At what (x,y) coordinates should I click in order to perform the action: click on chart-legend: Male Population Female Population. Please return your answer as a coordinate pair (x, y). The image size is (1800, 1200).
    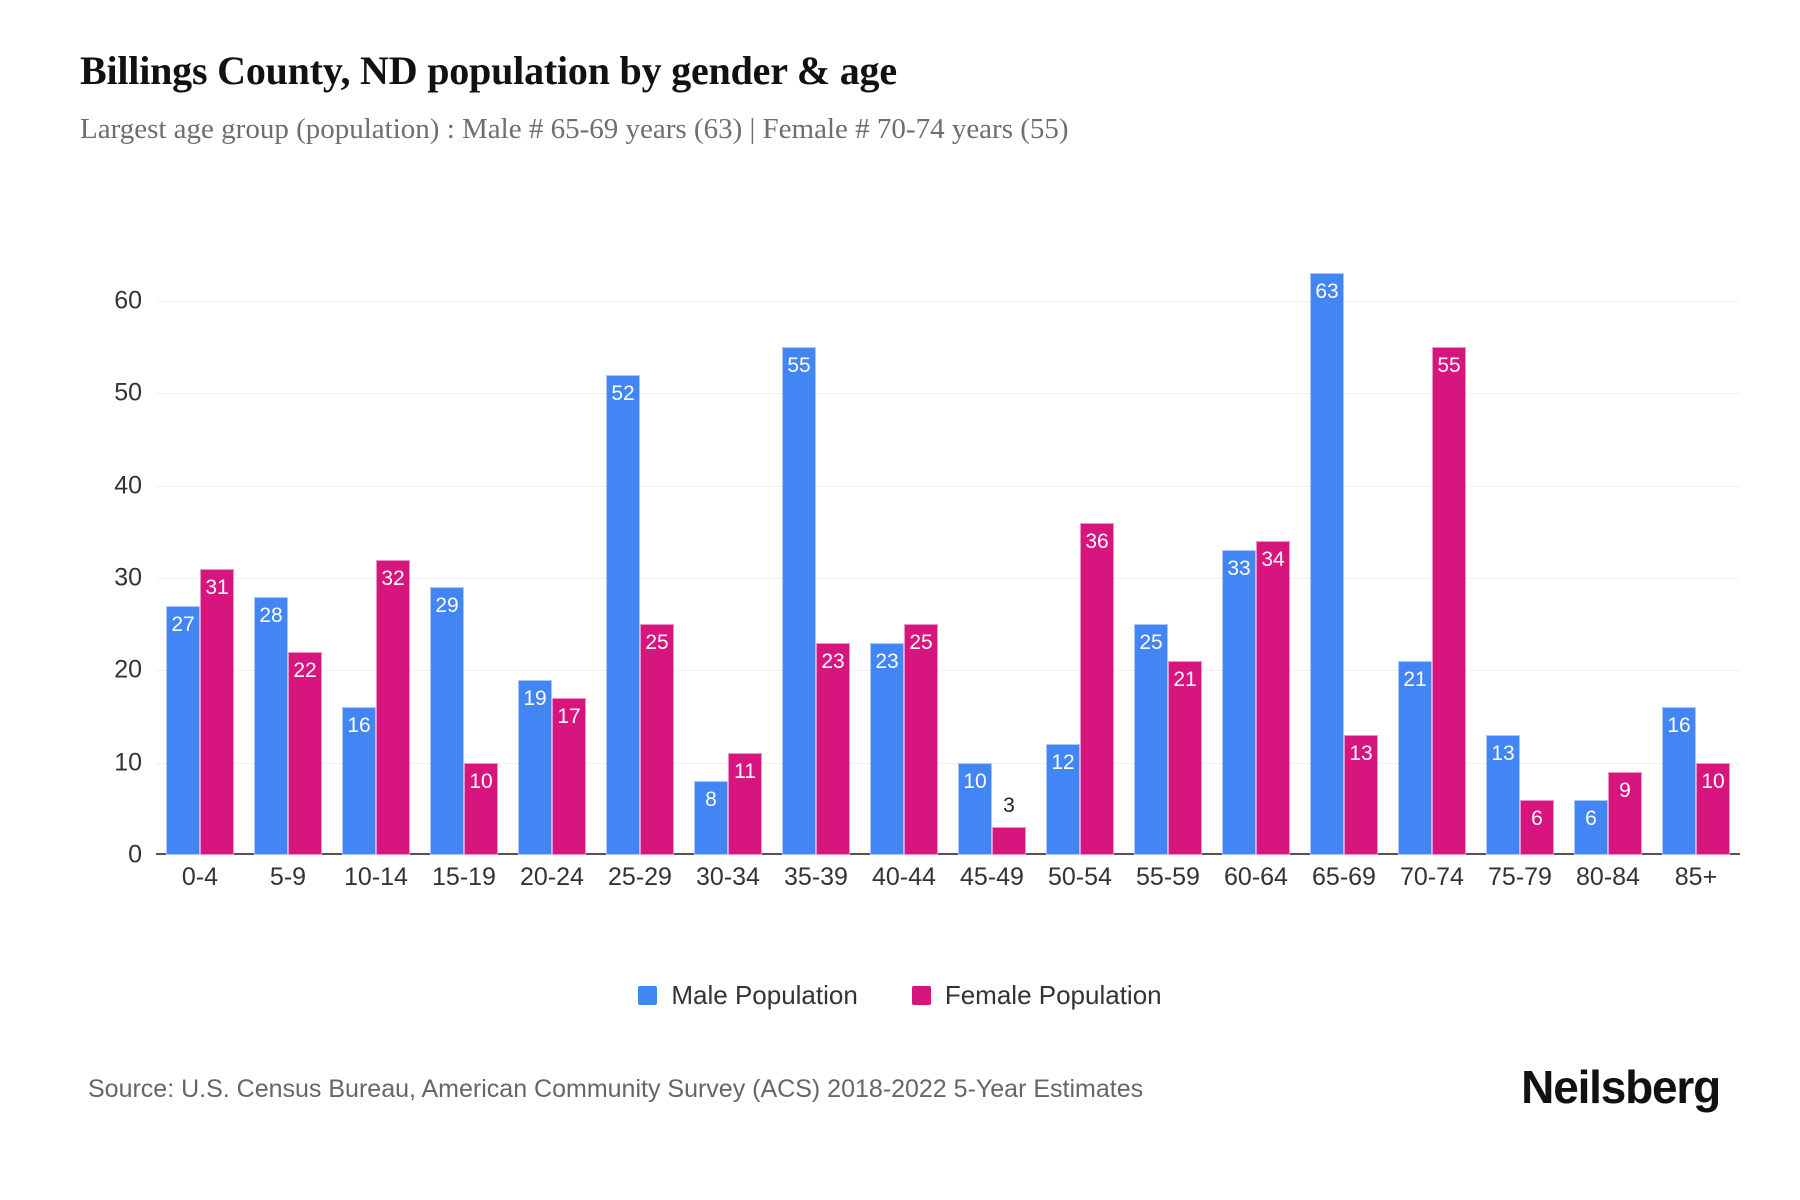
    Looking at the image, I should click on (900, 995).